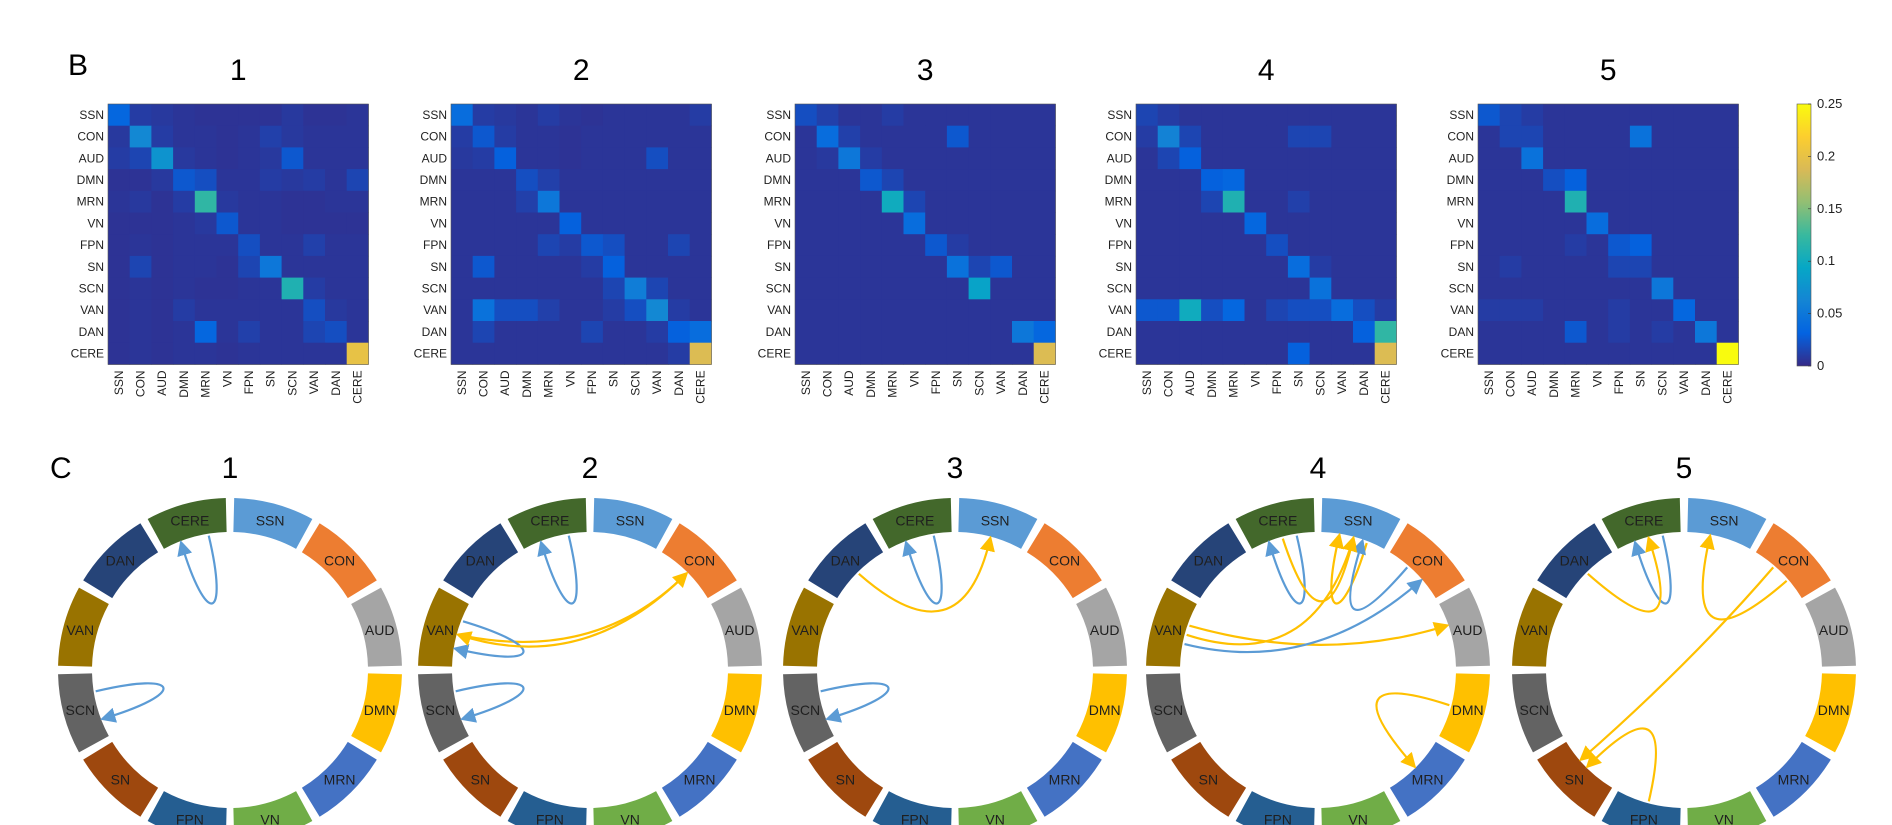 This screenshot has width=1892, height=825. I want to click on segment-ssn, so click(998, 523).